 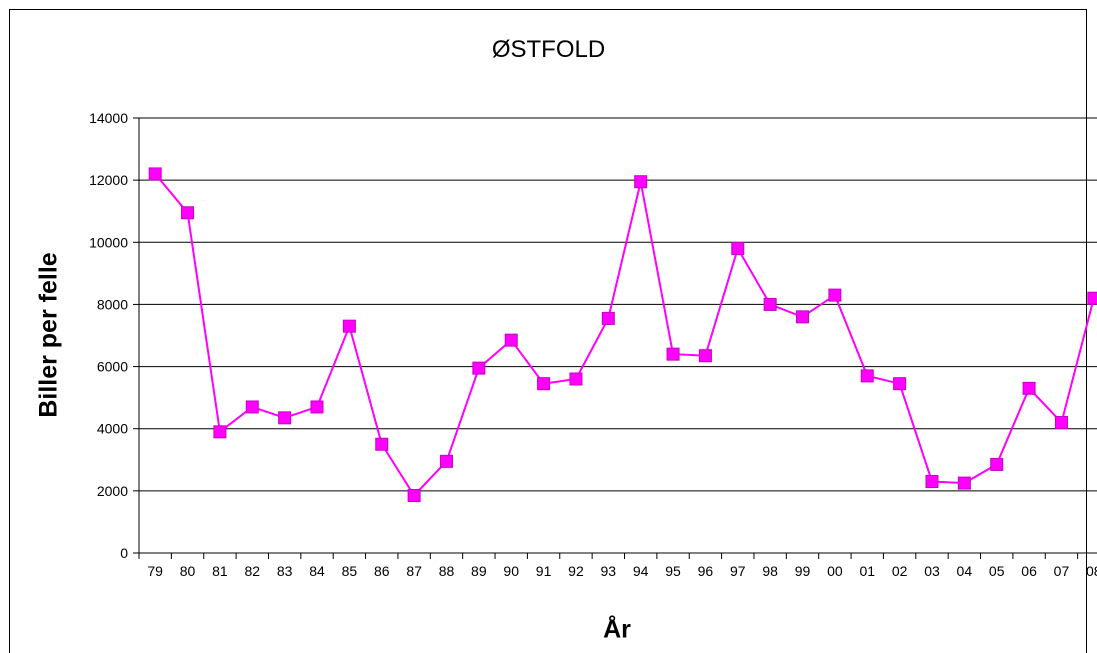 I want to click on x-tick-label: 96, so click(x=706, y=571).